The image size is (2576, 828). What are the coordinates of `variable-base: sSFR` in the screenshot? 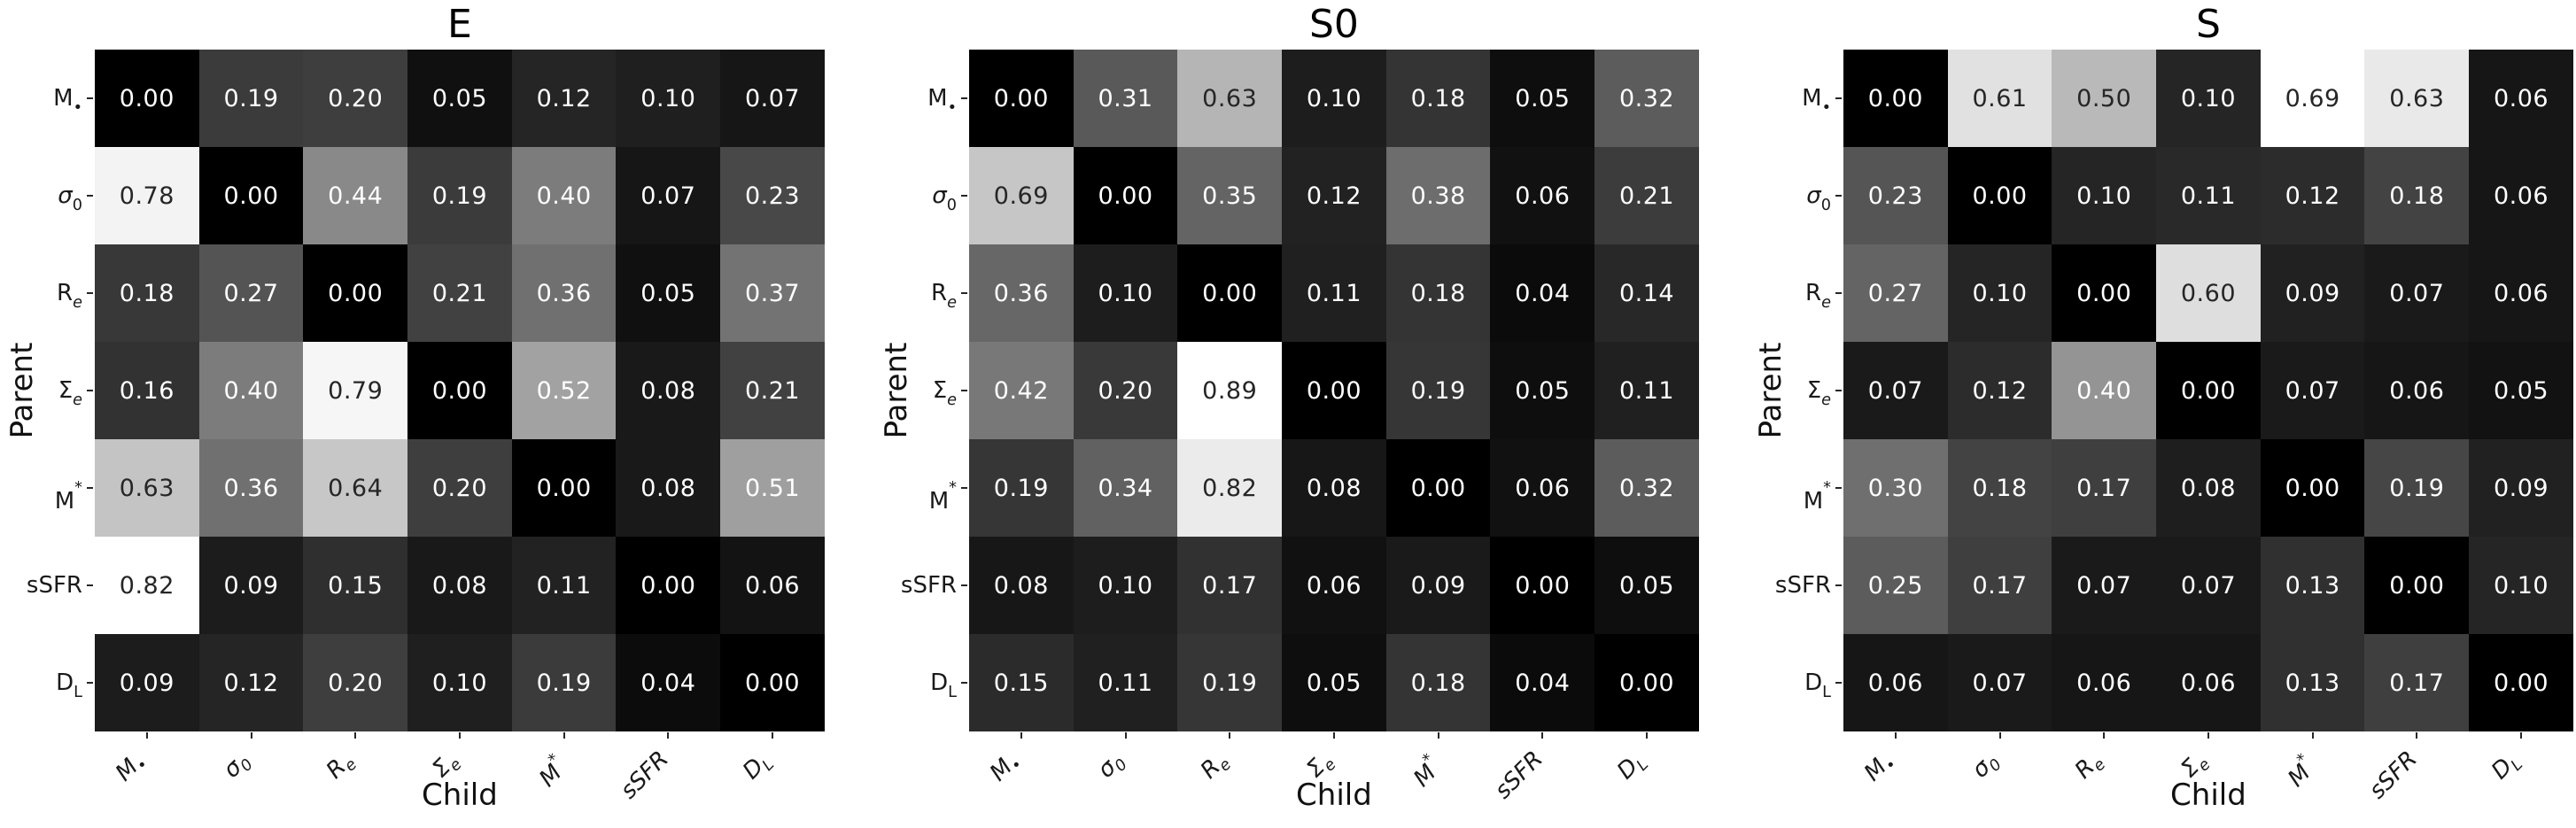 It's located at (54, 585).